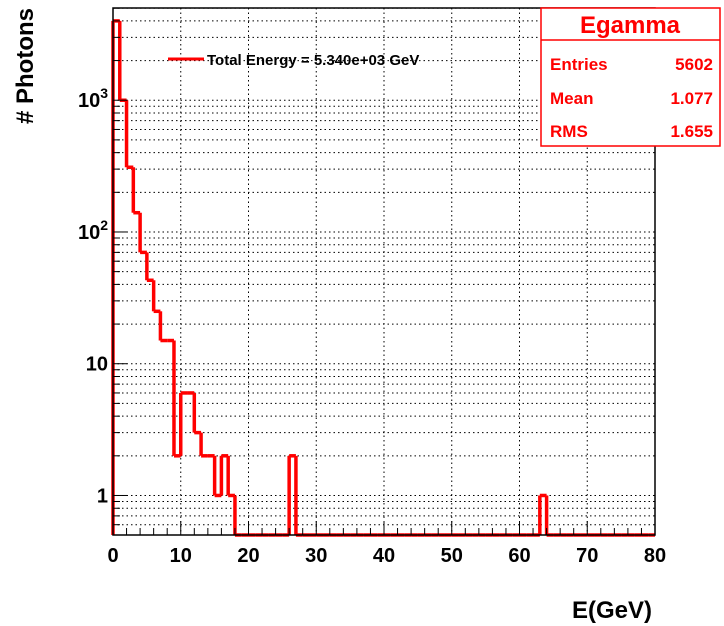 This screenshot has width=724, height=626. I want to click on stats-rms-label: RMS, so click(569, 131).